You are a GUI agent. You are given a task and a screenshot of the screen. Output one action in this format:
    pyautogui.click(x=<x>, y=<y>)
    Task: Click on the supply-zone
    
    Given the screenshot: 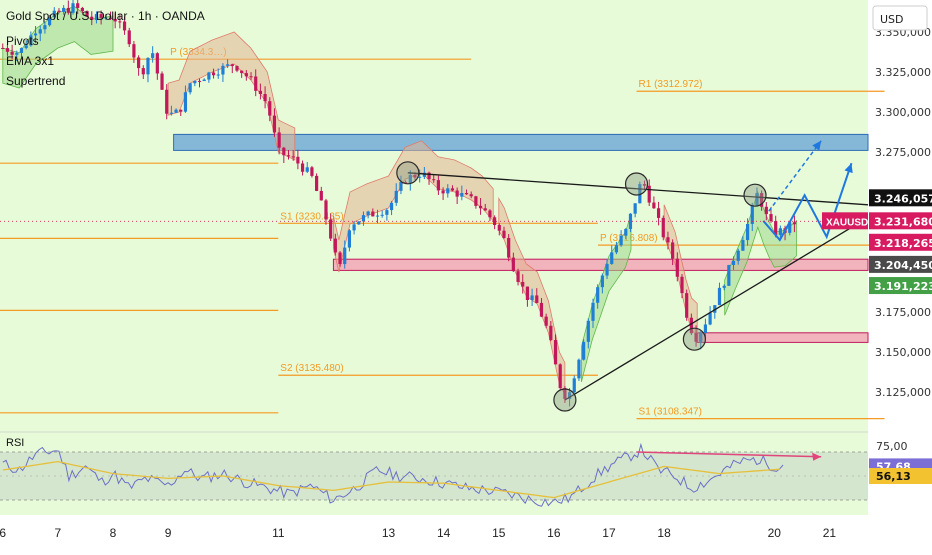 What is the action you would take?
    pyautogui.click(x=521, y=142)
    